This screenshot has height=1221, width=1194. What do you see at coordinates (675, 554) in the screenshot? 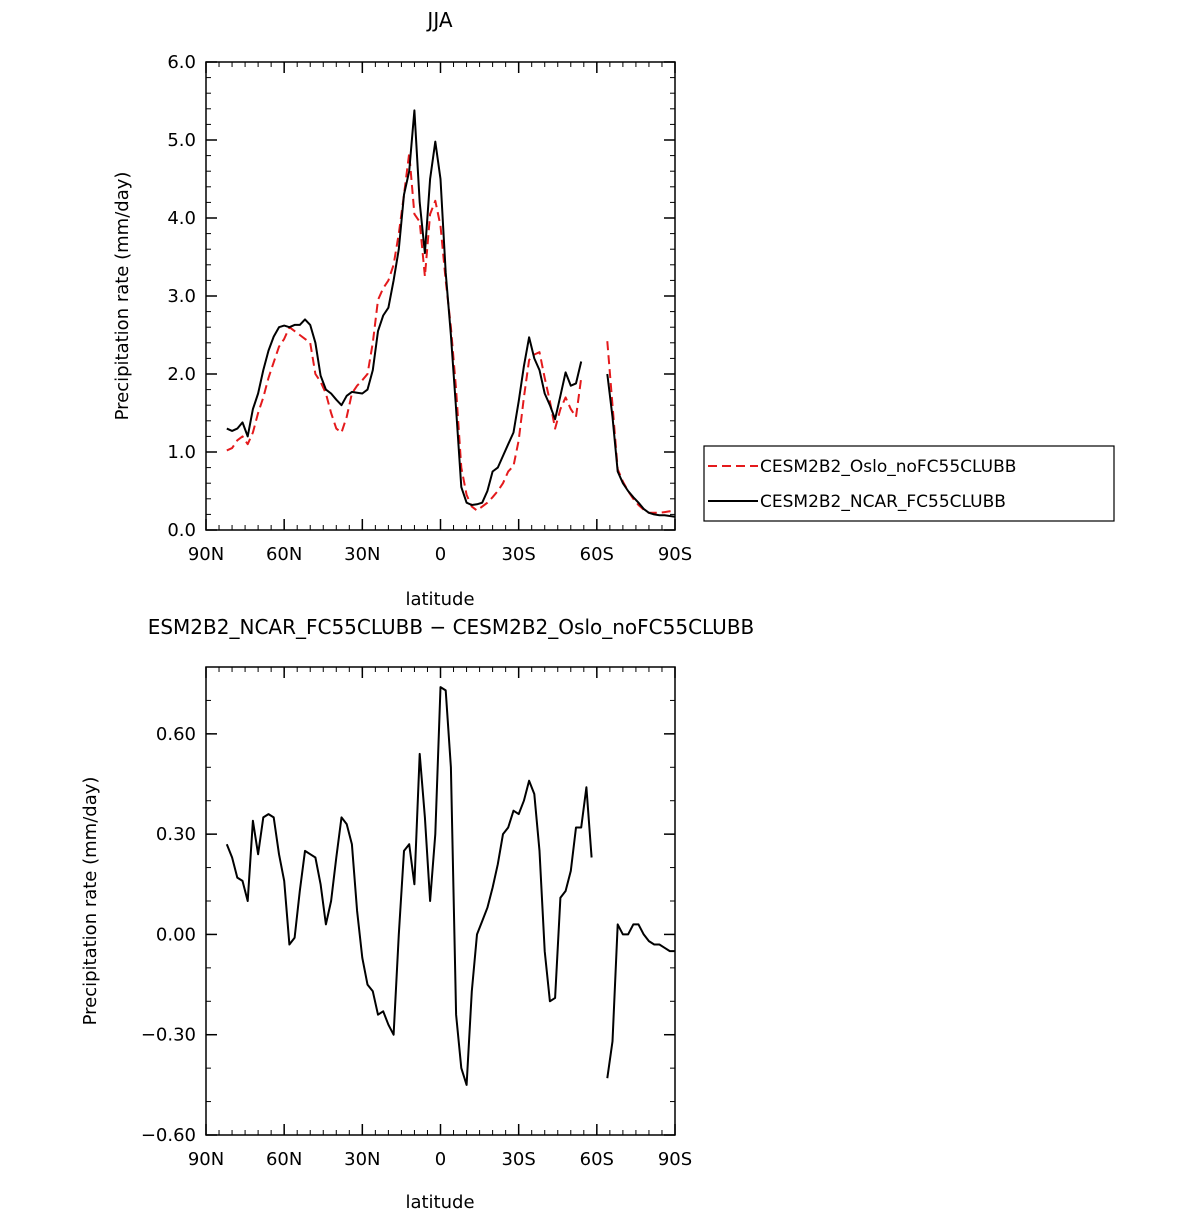
I see `top-x-tick-label: 90S` at bounding box center [675, 554].